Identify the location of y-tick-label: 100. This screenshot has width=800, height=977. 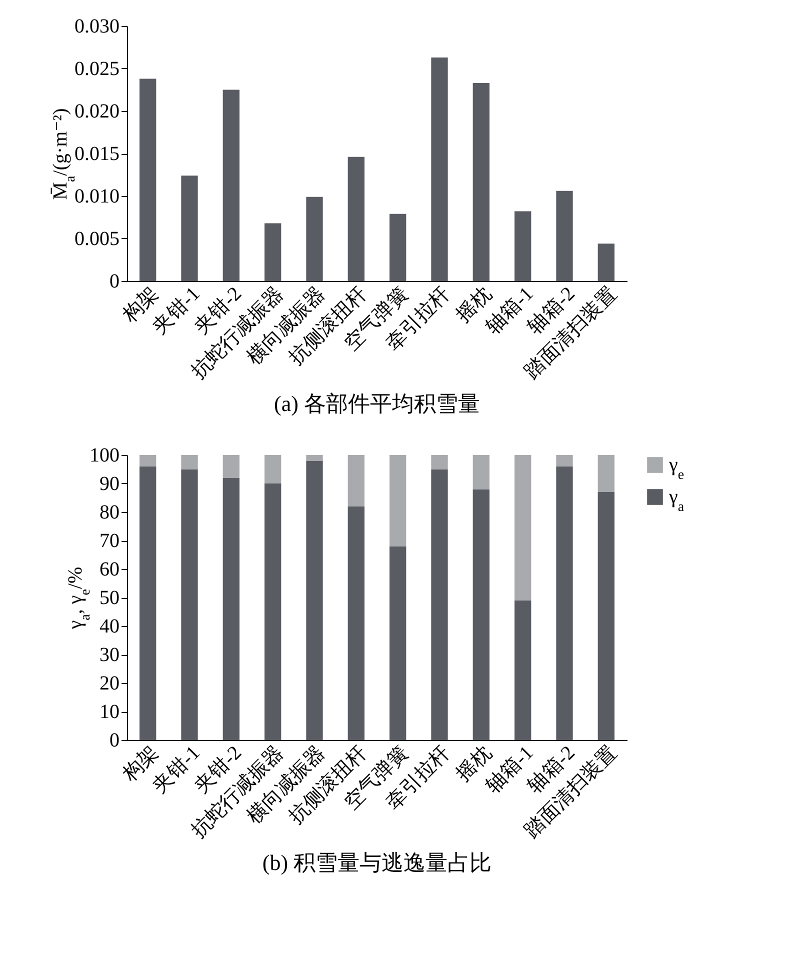
(105, 455).